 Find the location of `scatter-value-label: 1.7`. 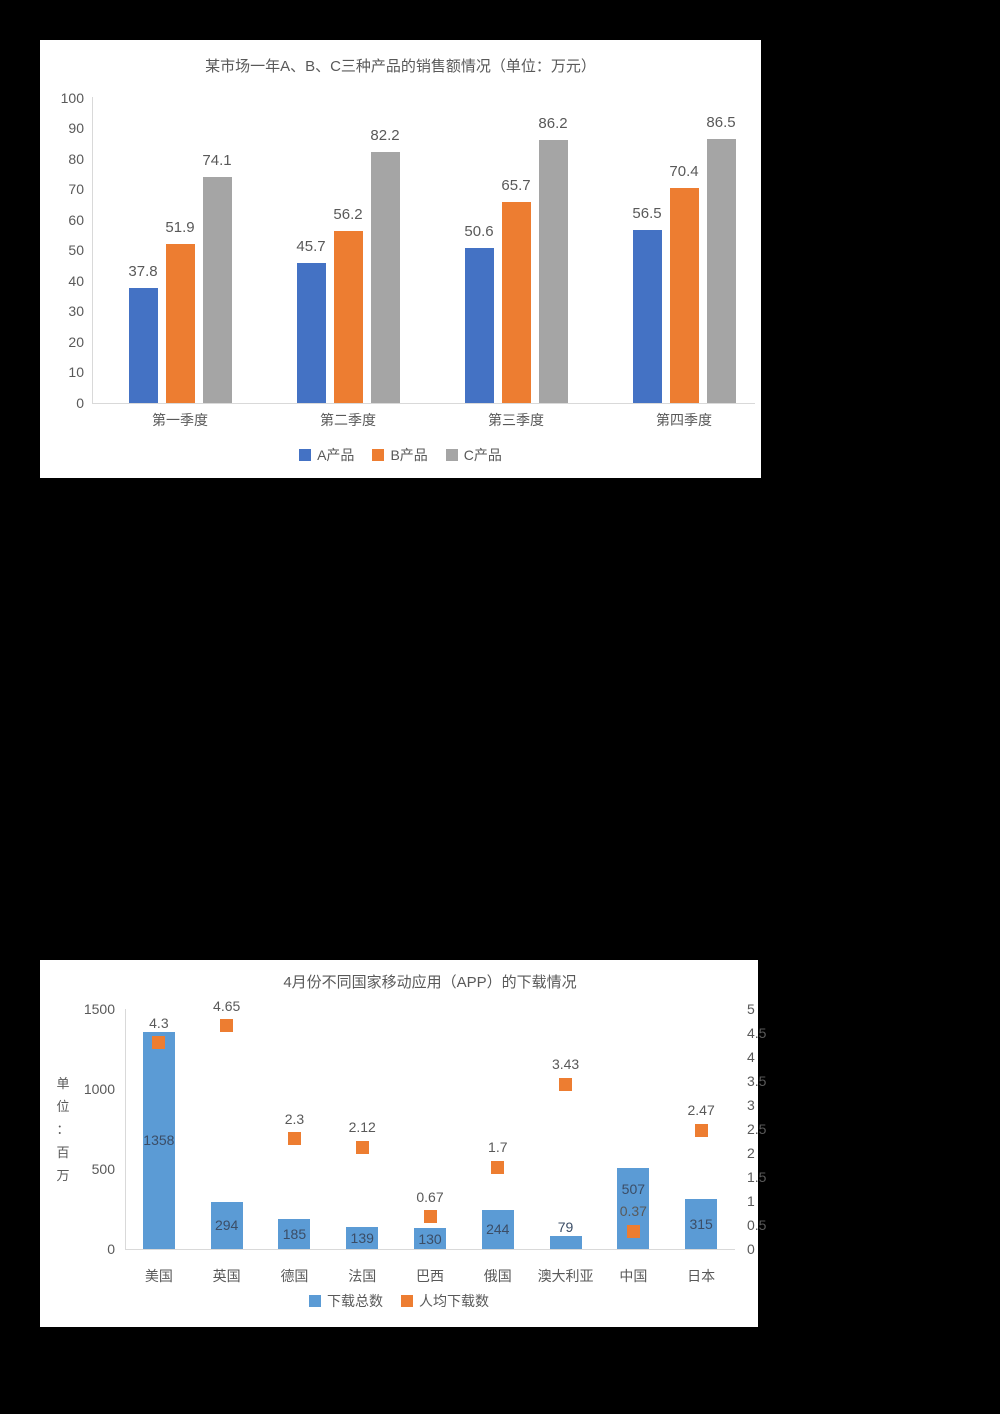

scatter-value-label: 1.7 is located at coordinates (498, 1147).